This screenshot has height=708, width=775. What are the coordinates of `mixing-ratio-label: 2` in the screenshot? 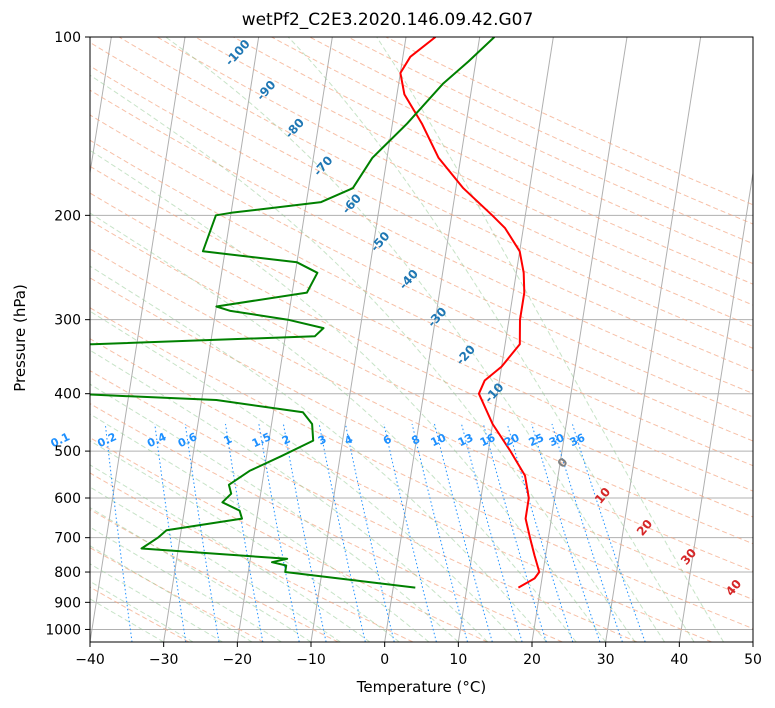 It's located at (286, 440).